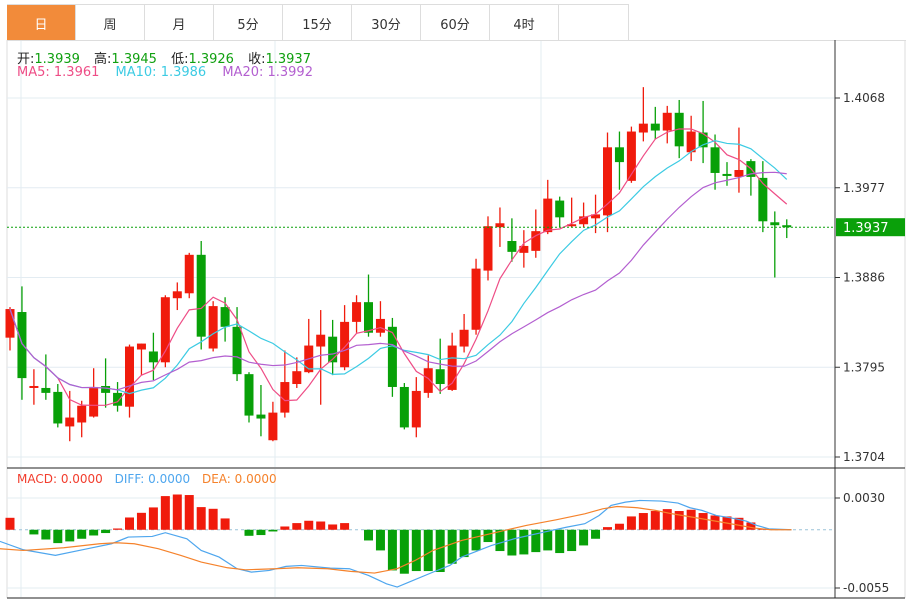  I want to click on close-label: 收:, so click(257, 59).